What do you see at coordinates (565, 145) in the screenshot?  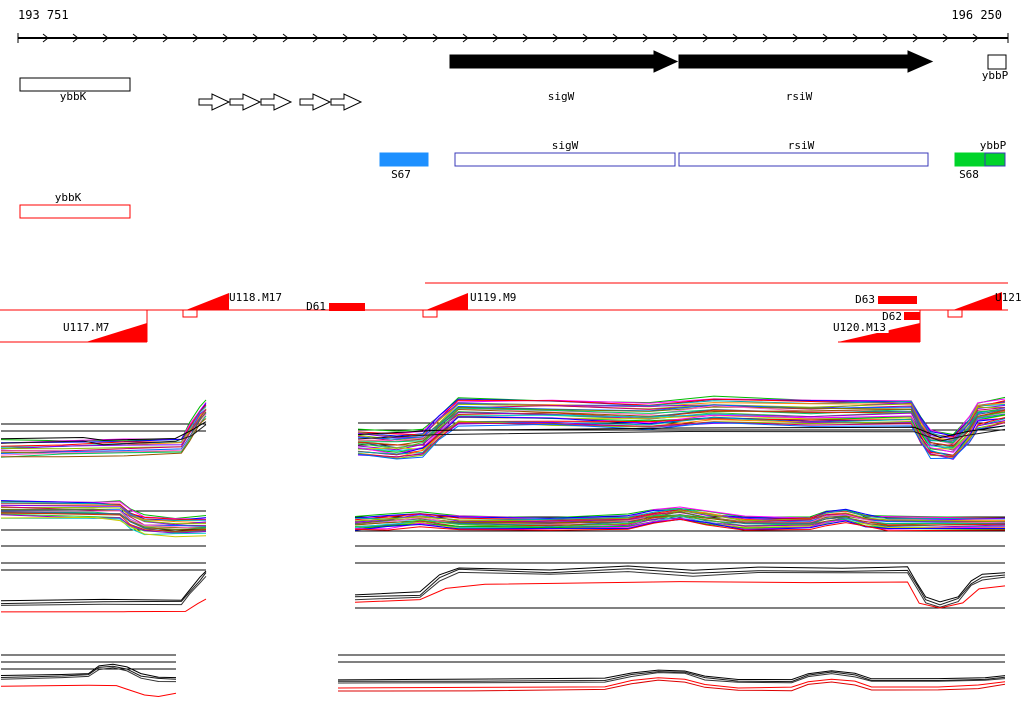 I see `segment-sigW-label: sigW` at bounding box center [565, 145].